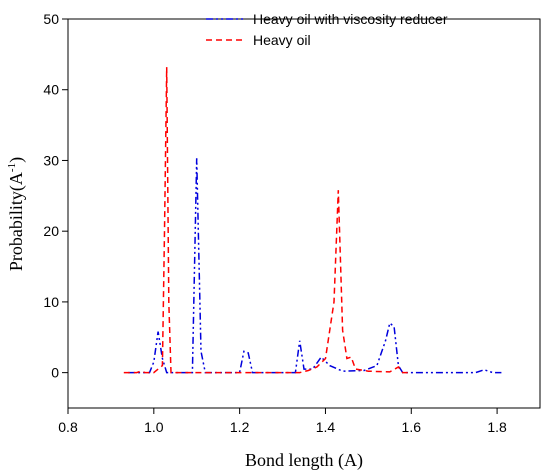 The image size is (550, 475). What do you see at coordinates (350, 19) in the screenshot?
I see `legend-label-series-0: Heavy oil with viscosity reducer` at bounding box center [350, 19].